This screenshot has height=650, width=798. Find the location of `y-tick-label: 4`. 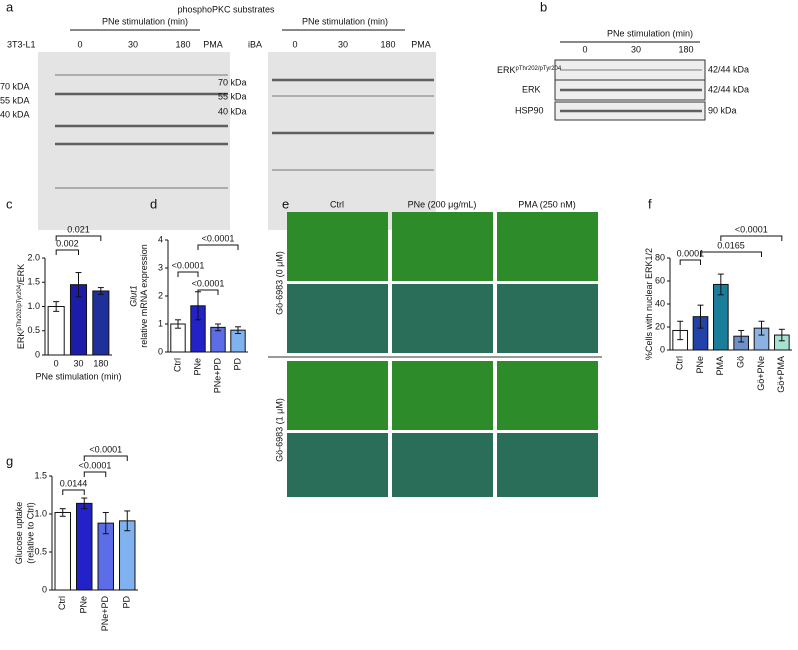

y-tick-label: 4 is located at coordinates (160, 239).